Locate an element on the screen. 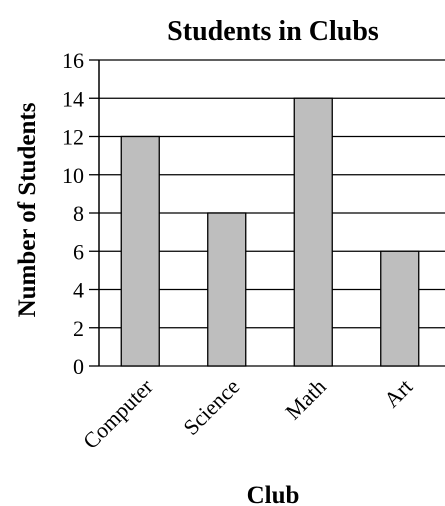  x-category-label: Computer is located at coordinates (118, 413).